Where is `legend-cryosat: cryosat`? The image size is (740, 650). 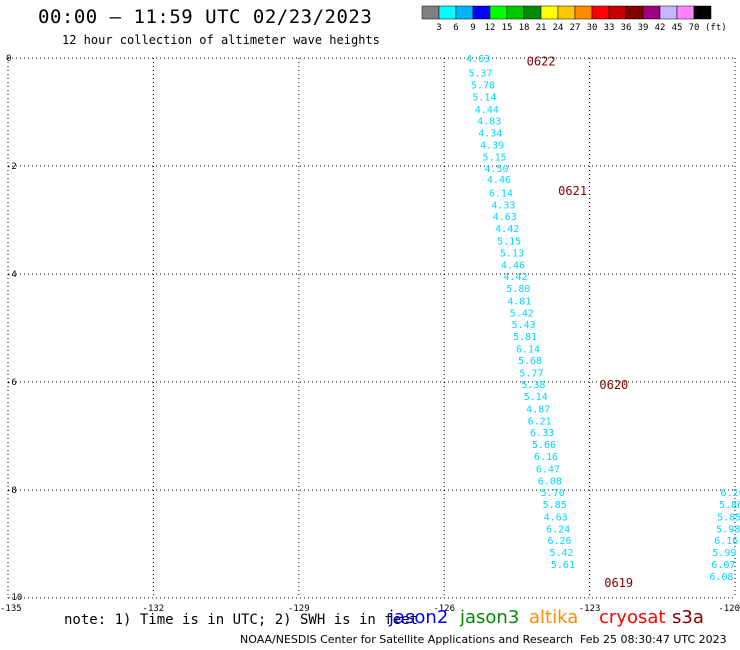 legend-cryosat: cryosat is located at coordinates (632, 617).